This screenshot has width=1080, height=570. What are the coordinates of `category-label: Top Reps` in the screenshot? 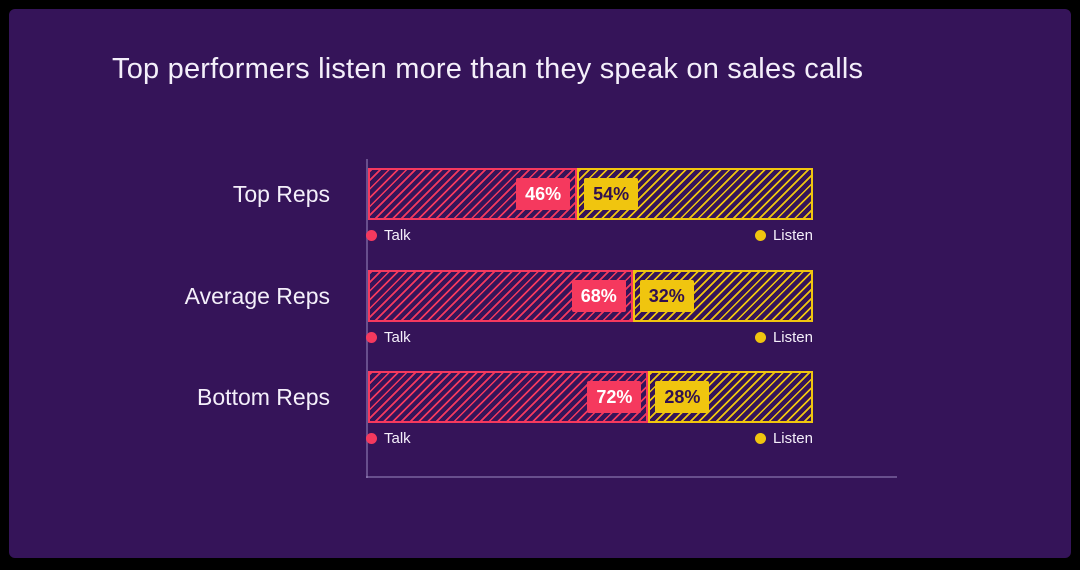 It's located at (281, 193).